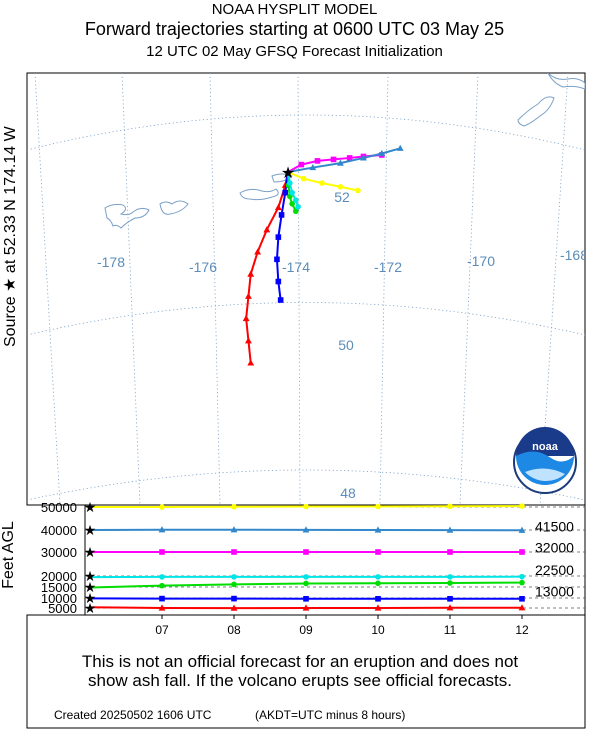  Describe the element at coordinates (554, 591) in the screenshot. I see `height-right-label: 13000` at that location.